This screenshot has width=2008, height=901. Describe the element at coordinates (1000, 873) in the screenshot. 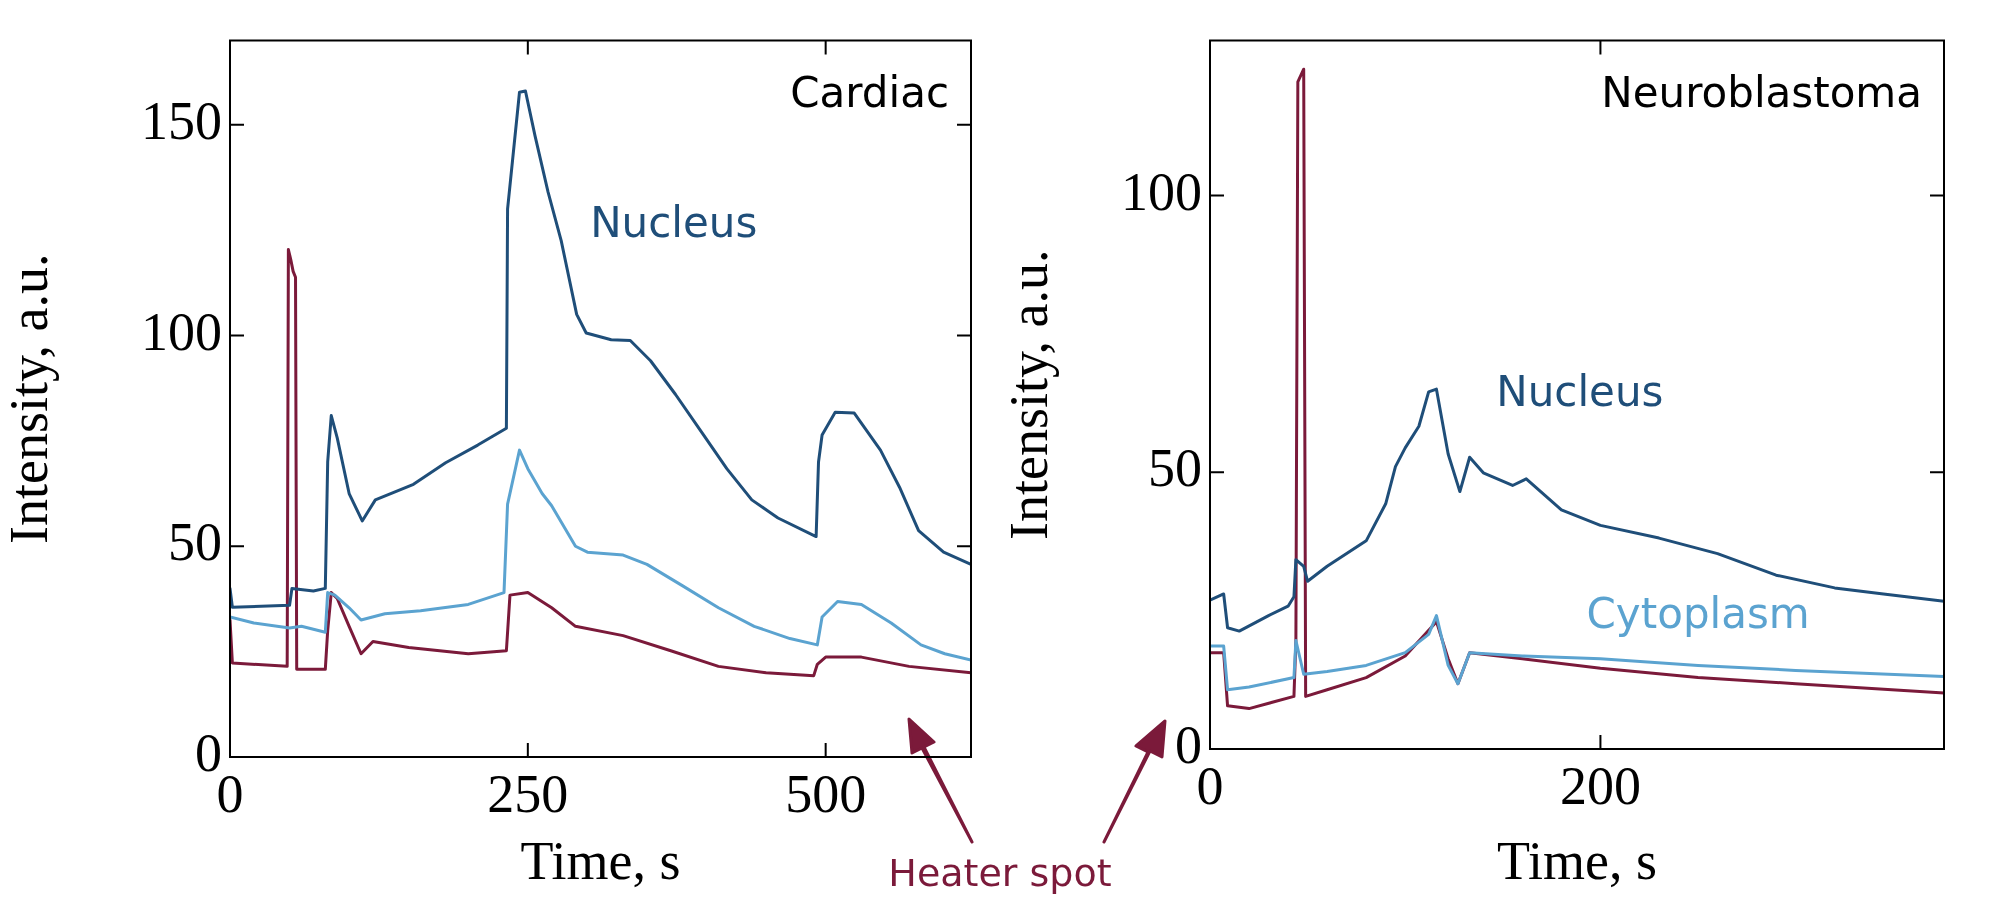

I see `text: Heater spot` at that location.